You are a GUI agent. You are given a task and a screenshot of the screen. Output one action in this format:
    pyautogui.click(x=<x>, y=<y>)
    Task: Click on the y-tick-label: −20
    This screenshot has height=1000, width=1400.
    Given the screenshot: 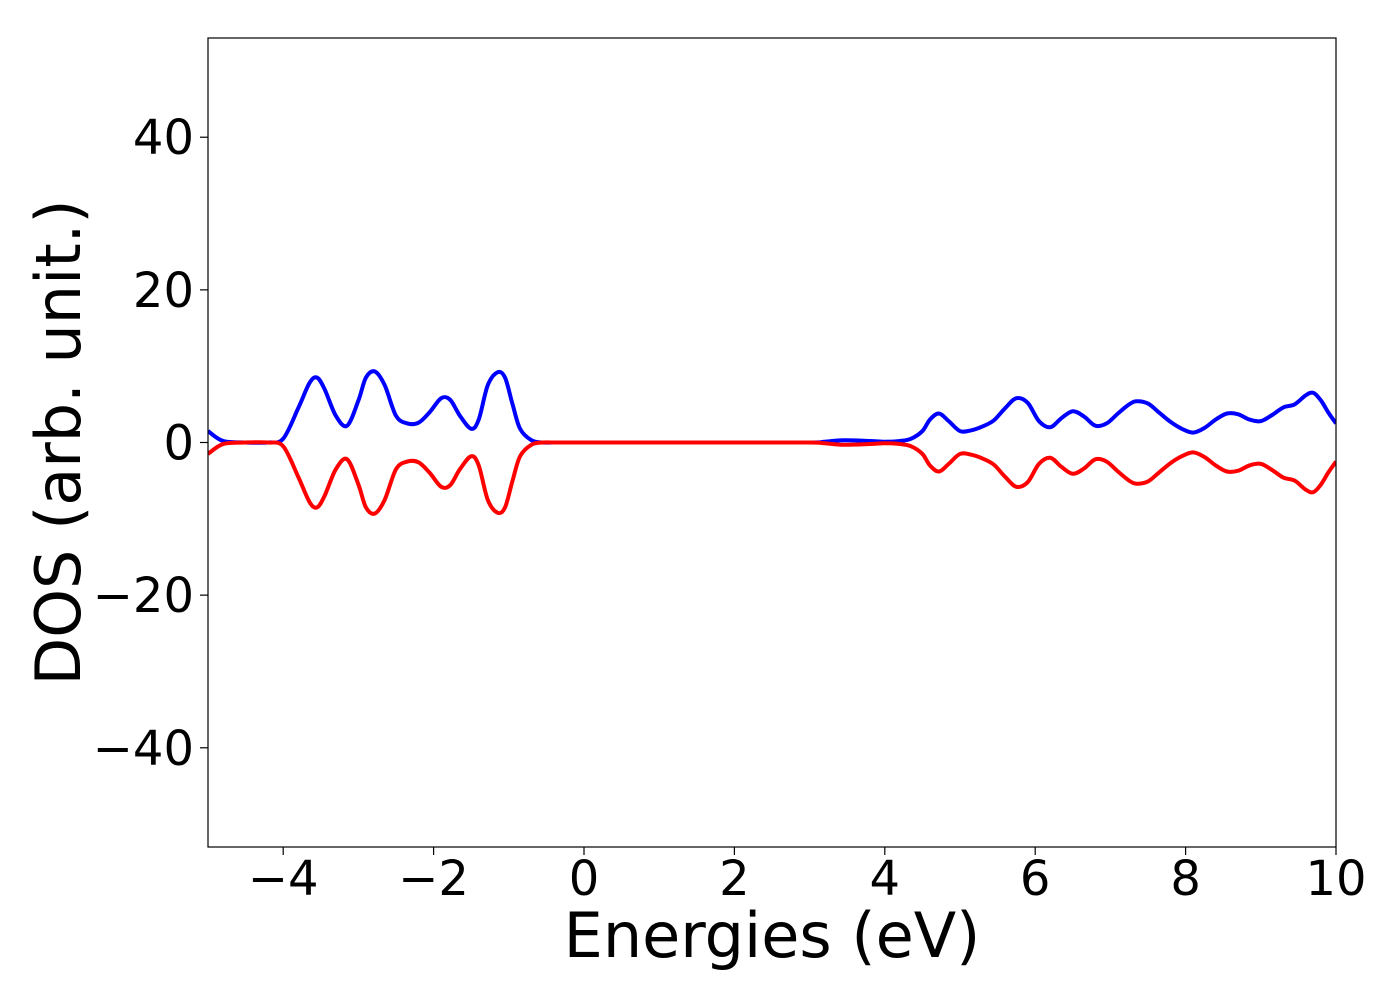 What is the action you would take?
    pyautogui.click(x=143, y=596)
    